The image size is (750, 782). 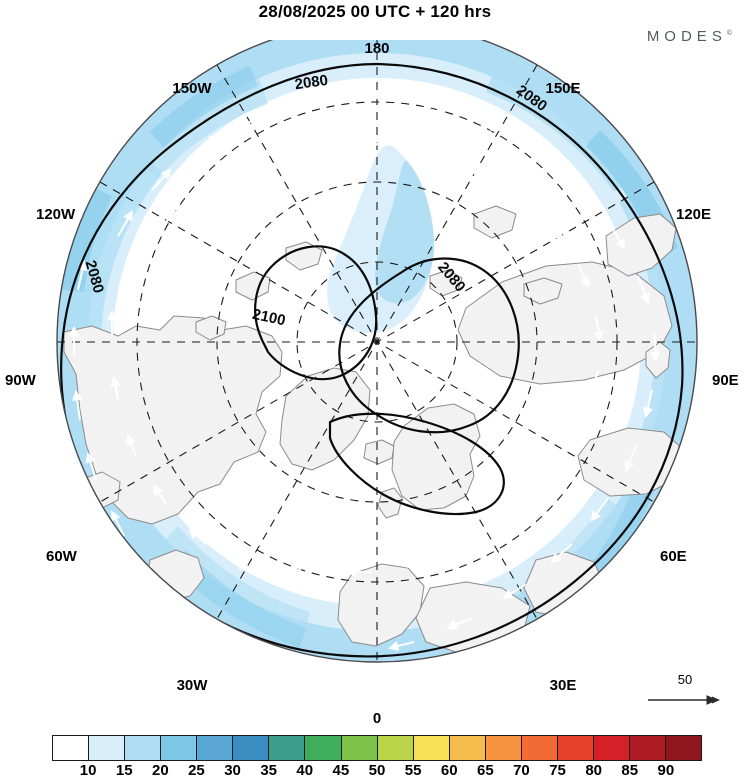 I want to click on colorbar-tick-15: 15, so click(x=124, y=770).